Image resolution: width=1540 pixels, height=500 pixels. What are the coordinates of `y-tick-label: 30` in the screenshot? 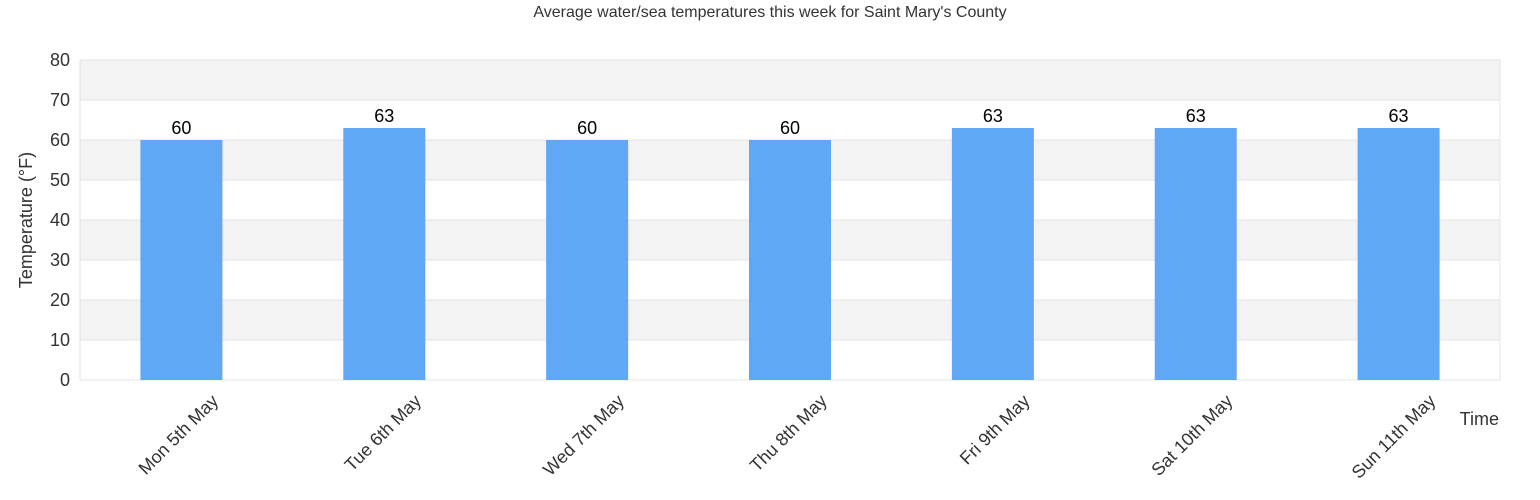 It's located at (60, 260).